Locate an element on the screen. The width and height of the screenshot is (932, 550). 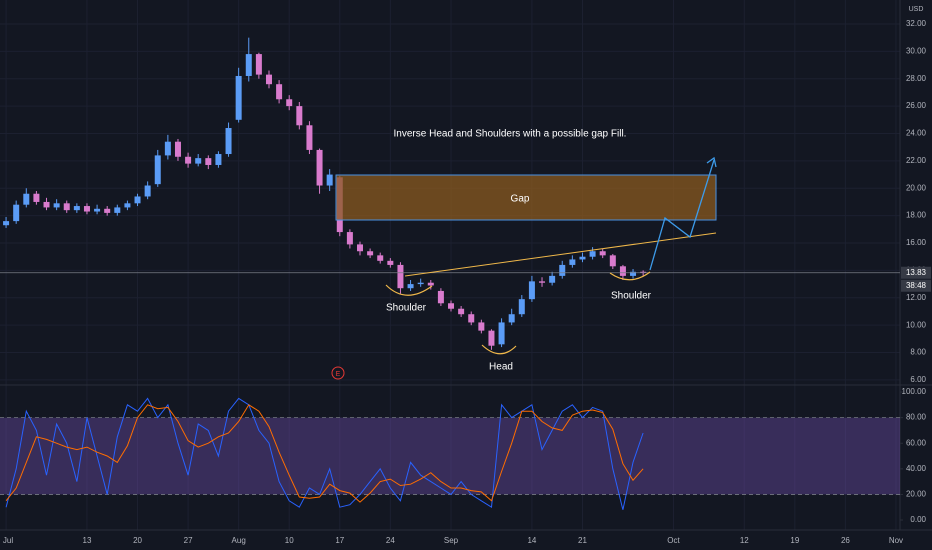
y-tick-label: 6.00 is located at coordinates (918, 379).